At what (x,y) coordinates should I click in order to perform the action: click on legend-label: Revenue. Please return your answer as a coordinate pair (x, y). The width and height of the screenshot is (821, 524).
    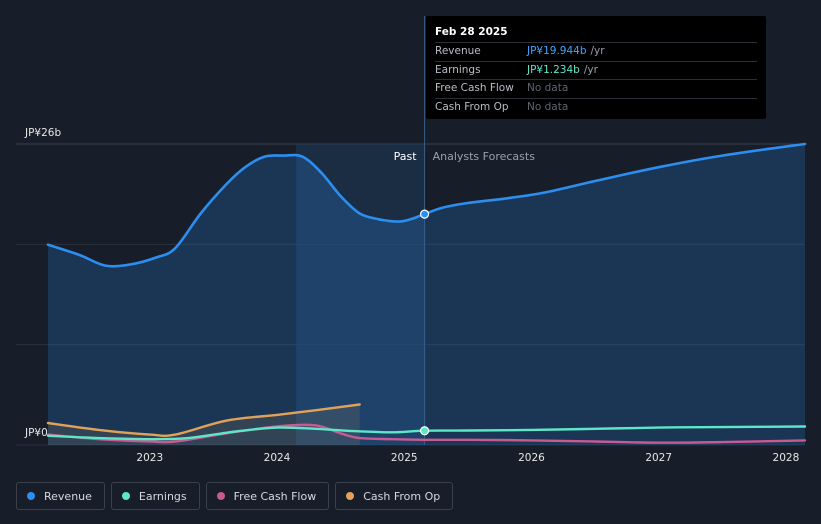
    Looking at the image, I should click on (68, 496).